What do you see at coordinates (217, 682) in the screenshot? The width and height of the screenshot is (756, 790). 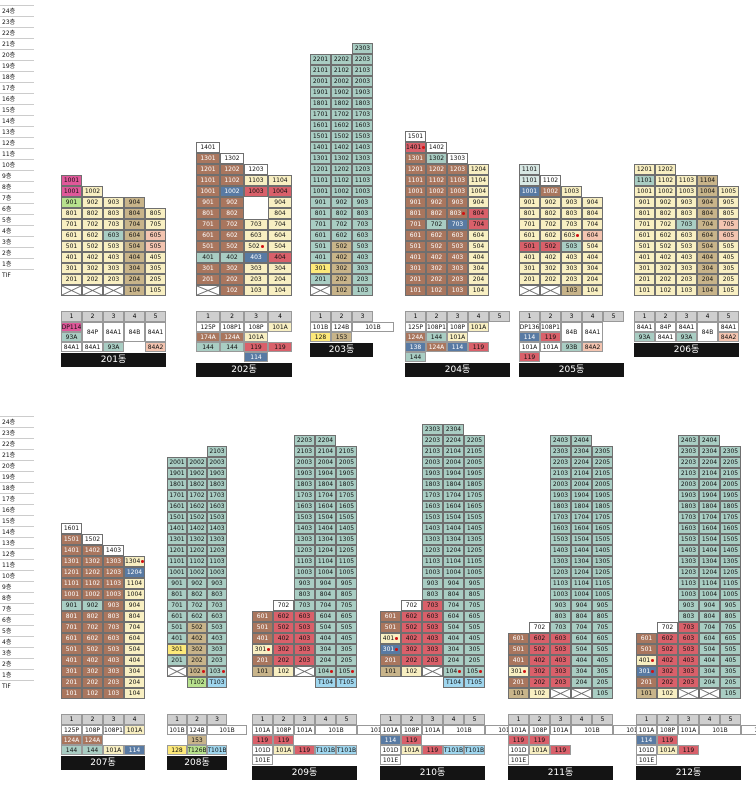 I see `unit-cell: T103` at bounding box center [217, 682].